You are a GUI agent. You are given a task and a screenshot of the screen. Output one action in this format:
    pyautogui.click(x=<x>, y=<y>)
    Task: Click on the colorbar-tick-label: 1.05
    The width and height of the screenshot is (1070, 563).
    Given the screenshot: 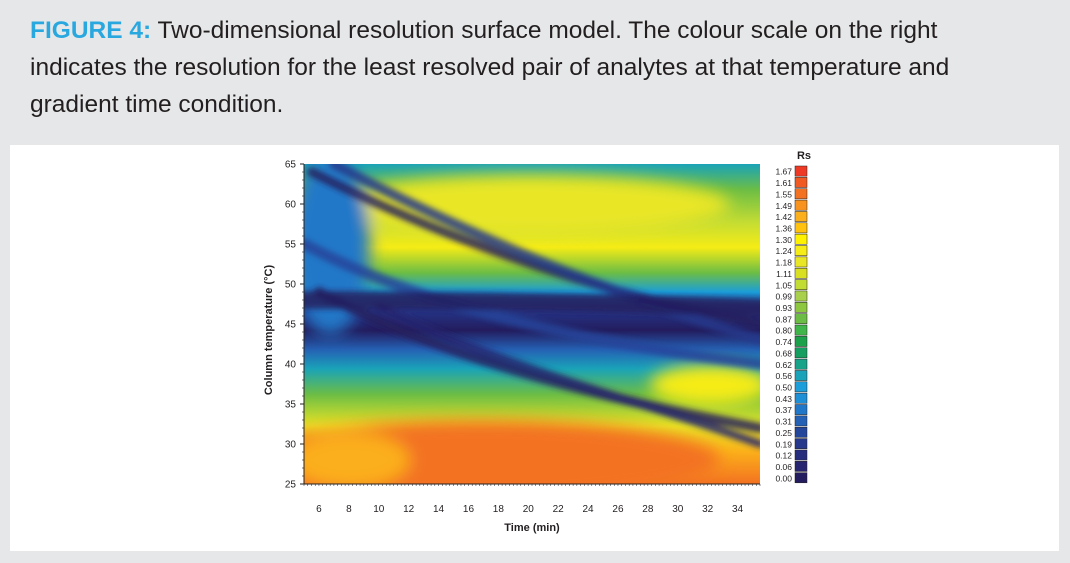 What is the action you would take?
    pyautogui.click(x=783, y=285)
    